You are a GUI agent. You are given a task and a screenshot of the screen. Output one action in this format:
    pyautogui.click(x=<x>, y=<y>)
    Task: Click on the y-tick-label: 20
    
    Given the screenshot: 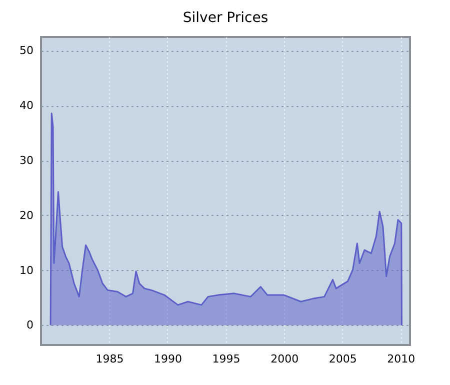 What is the action you would take?
    pyautogui.click(x=27, y=215)
    